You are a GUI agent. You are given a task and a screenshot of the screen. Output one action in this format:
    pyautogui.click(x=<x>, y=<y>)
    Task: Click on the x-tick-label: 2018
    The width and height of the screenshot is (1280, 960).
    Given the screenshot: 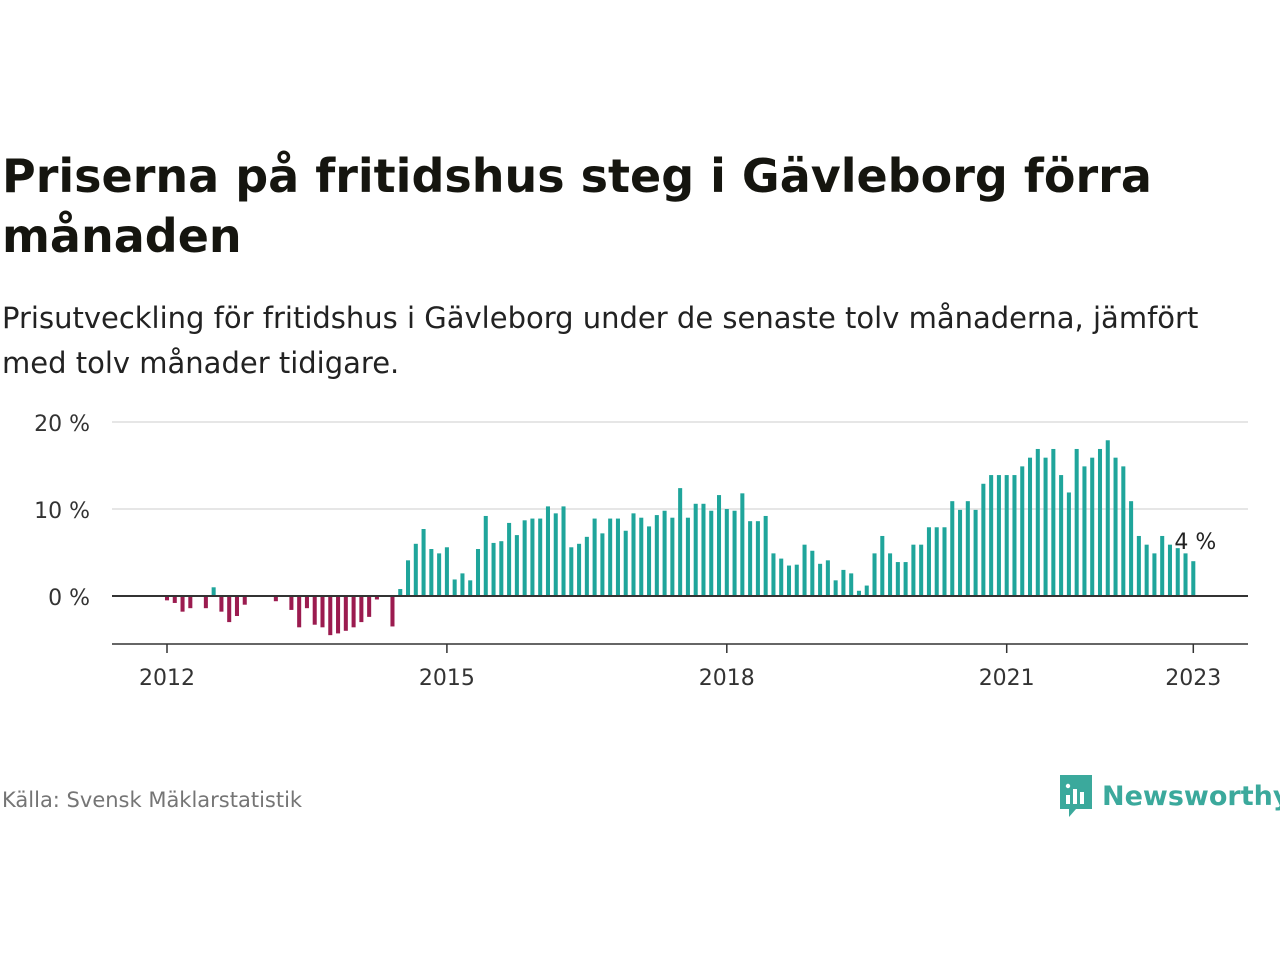 What is the action you would take?
    pyautogui.click(x=727, y=678)
    